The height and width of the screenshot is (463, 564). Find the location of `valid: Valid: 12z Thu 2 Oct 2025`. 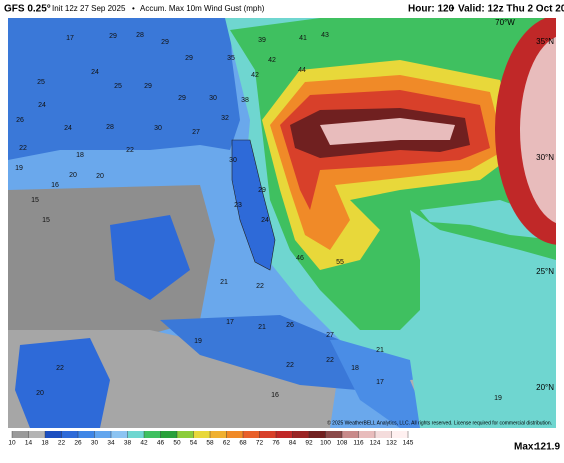

valid: Valid: 12z Thu 2 Oct 2025 is located at coordinates (511, 9).